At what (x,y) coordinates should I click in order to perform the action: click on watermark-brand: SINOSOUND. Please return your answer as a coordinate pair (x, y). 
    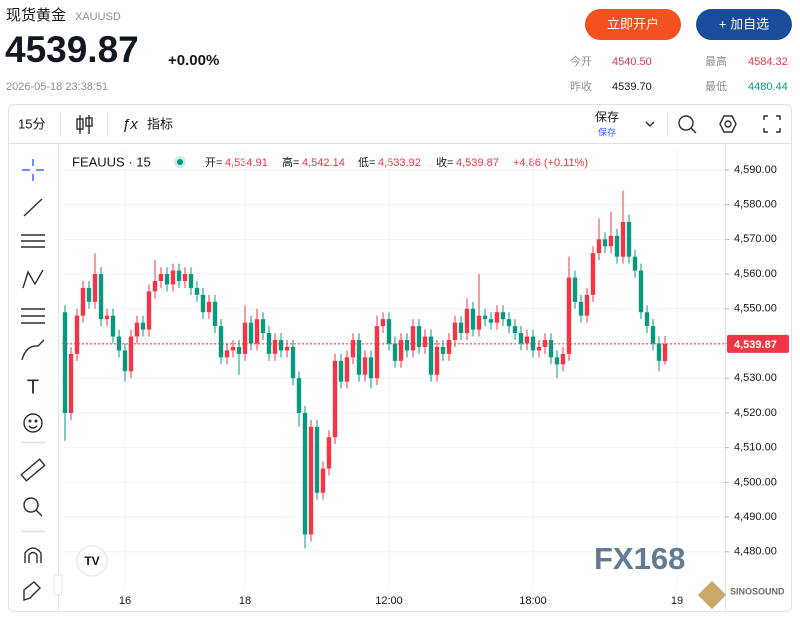
    Looking at the image, I should click on (757, 591).